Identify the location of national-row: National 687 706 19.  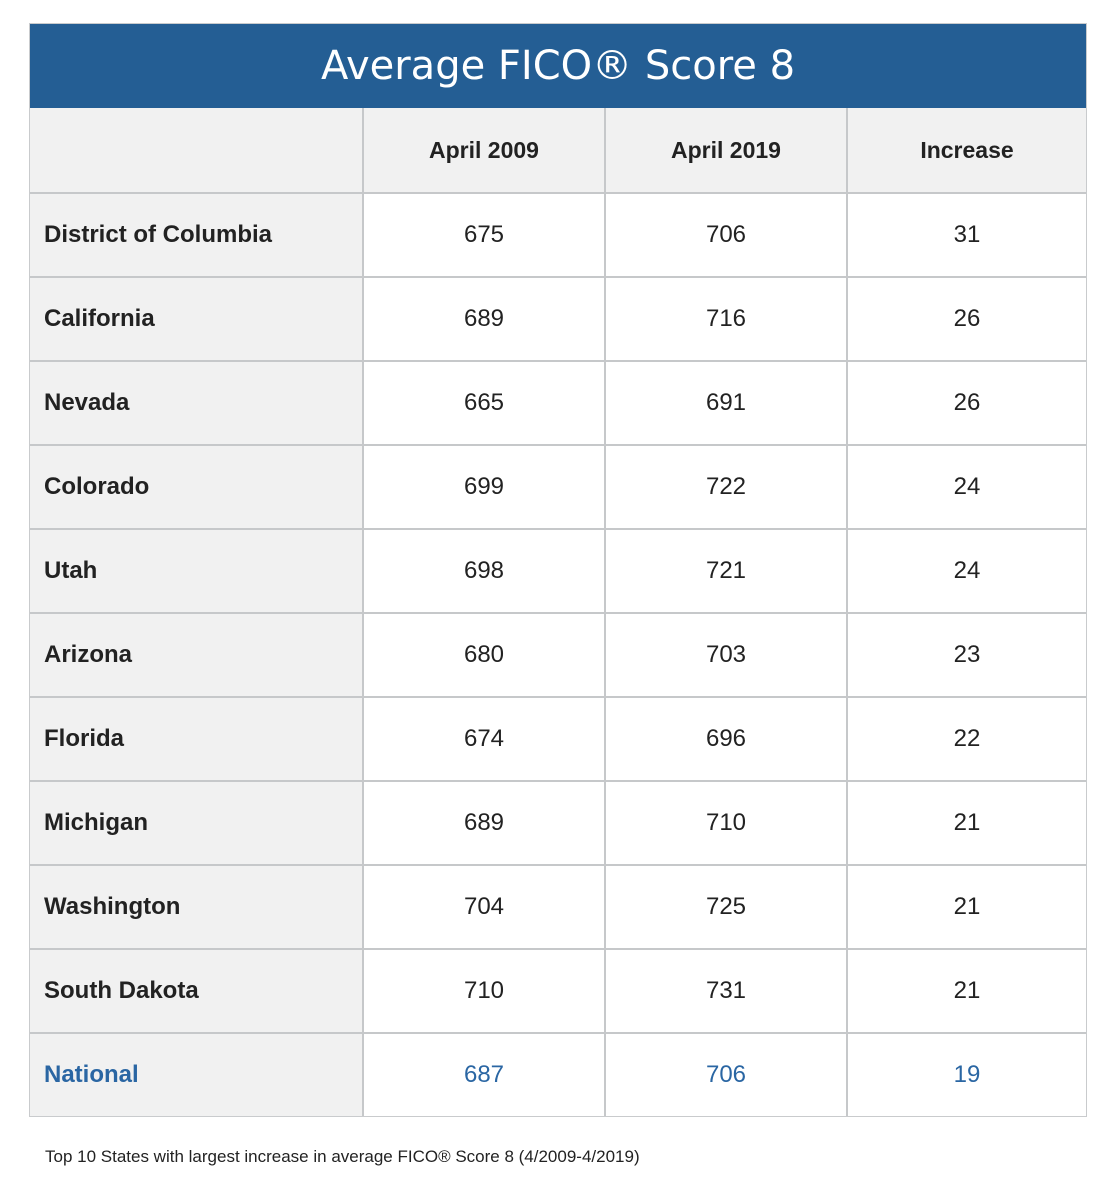
(558, 1074).